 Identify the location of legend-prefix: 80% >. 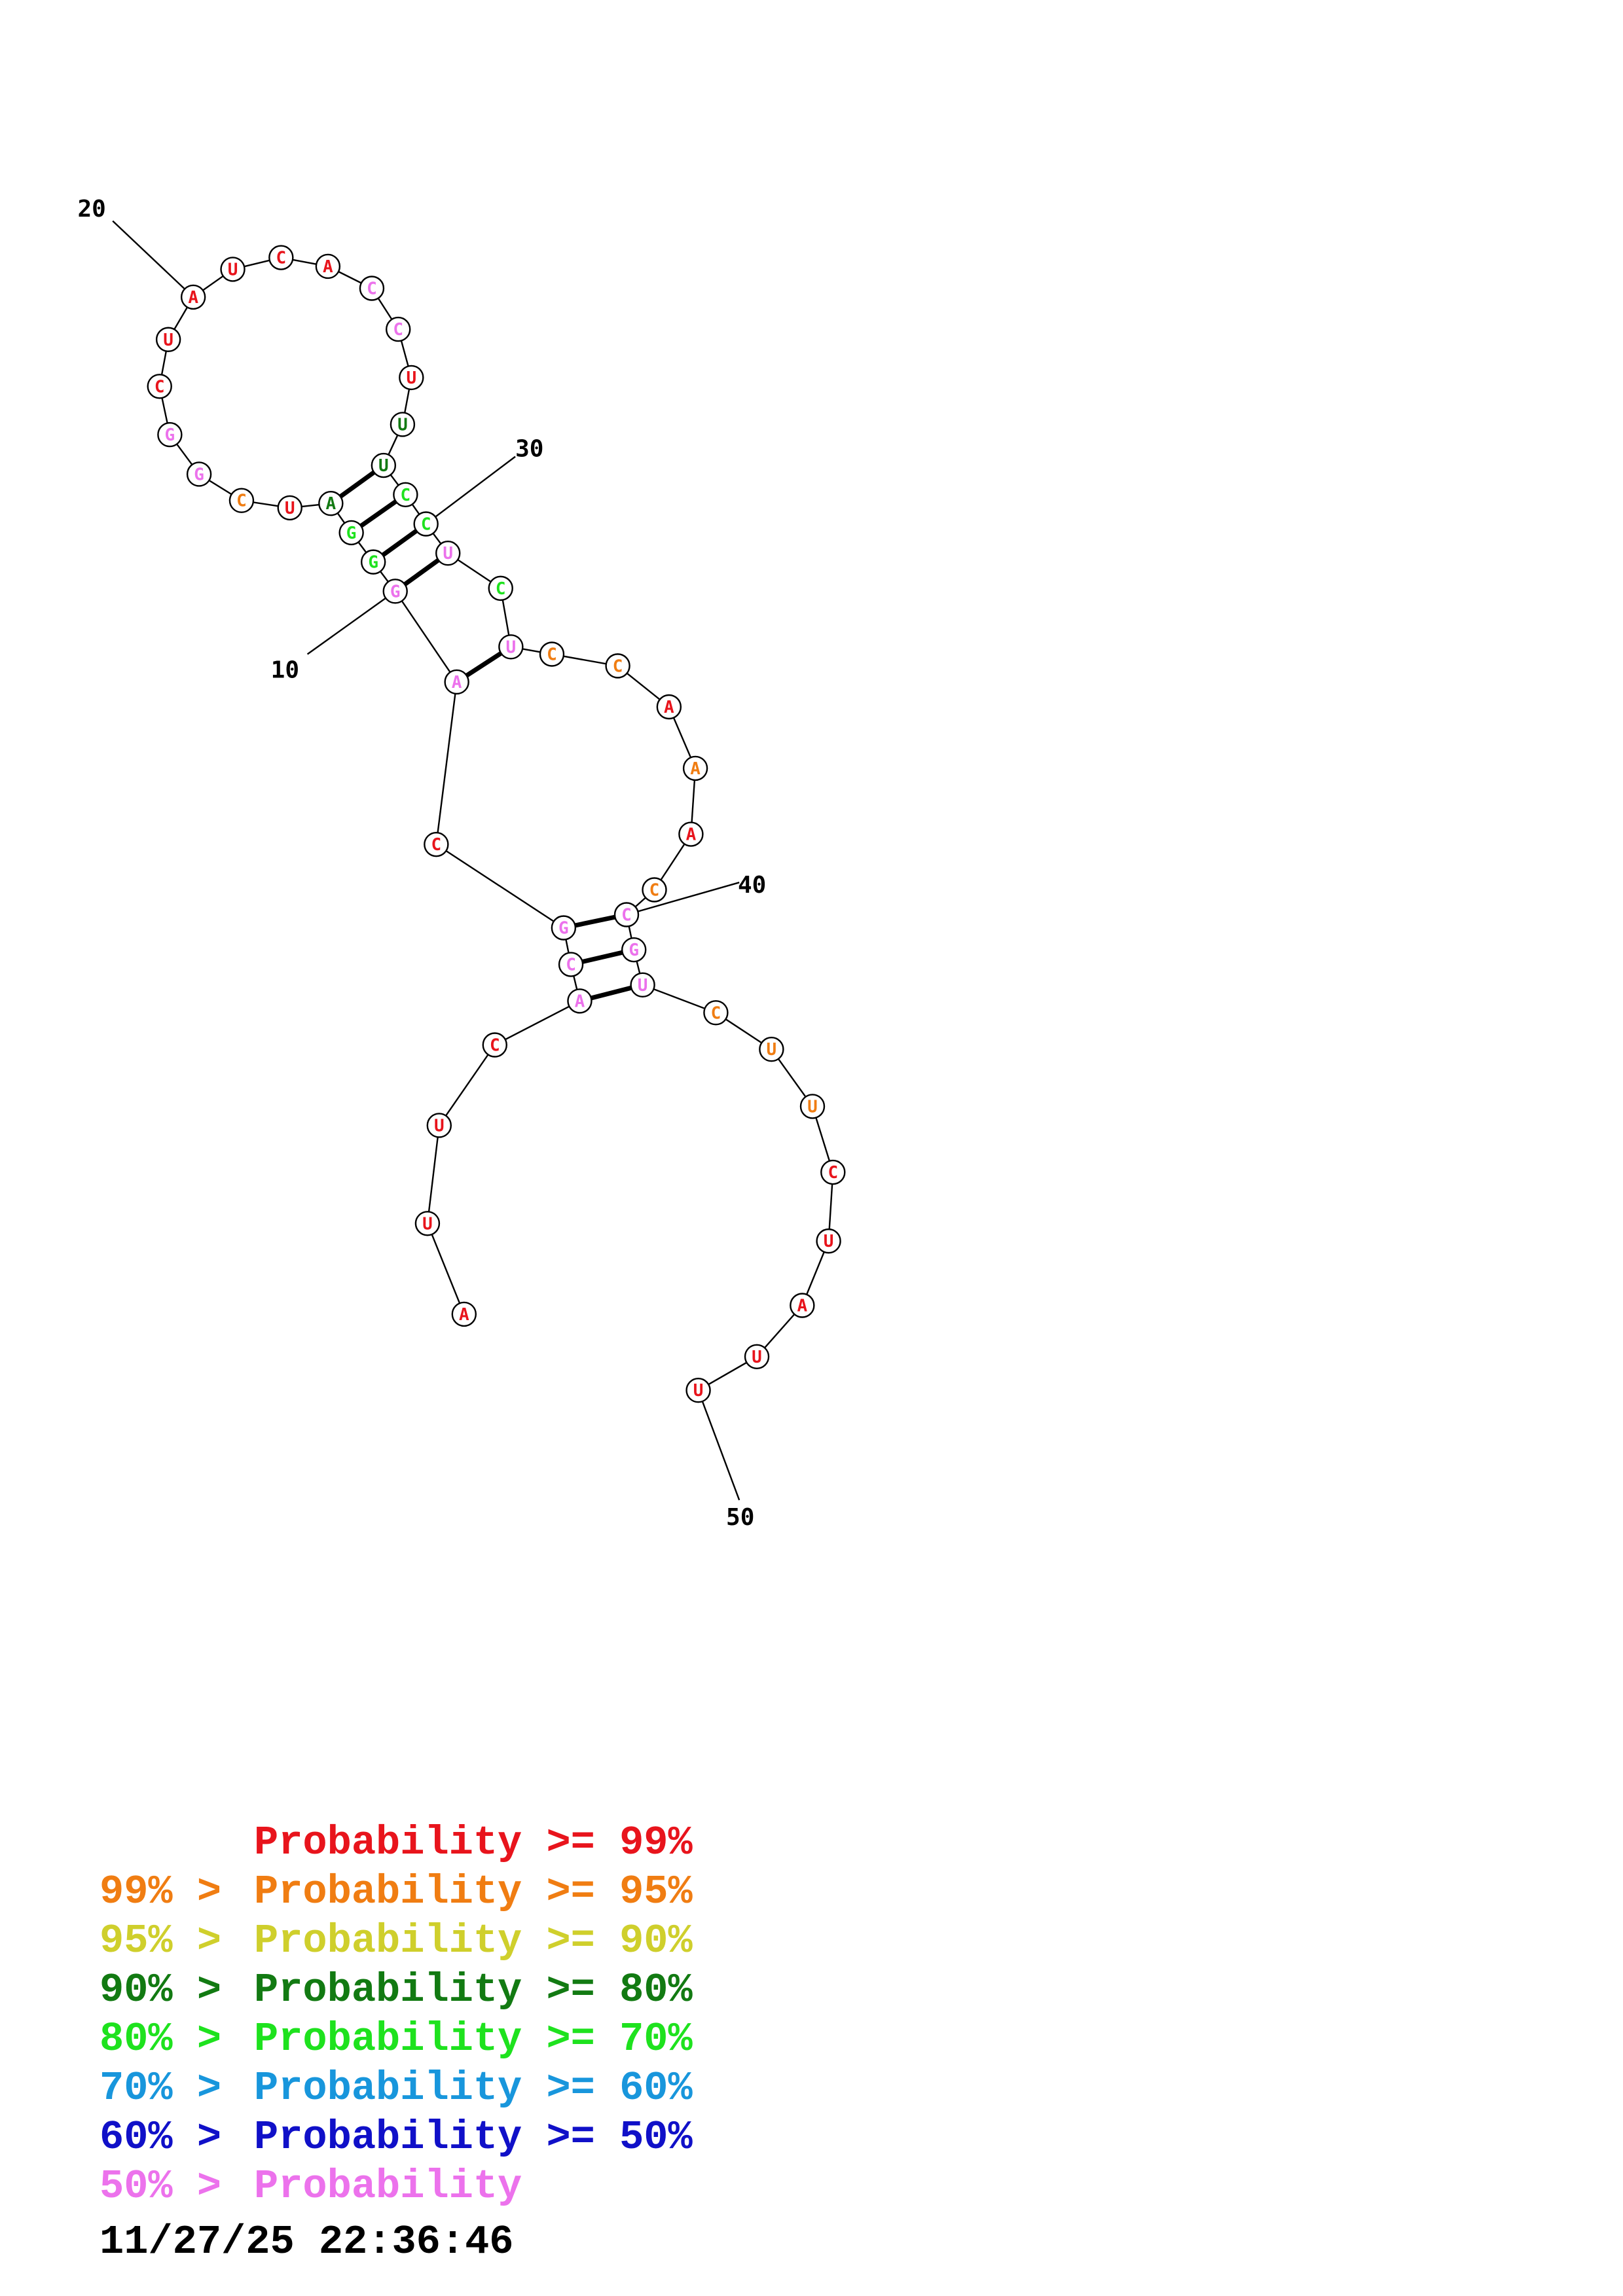
(173, 2039).